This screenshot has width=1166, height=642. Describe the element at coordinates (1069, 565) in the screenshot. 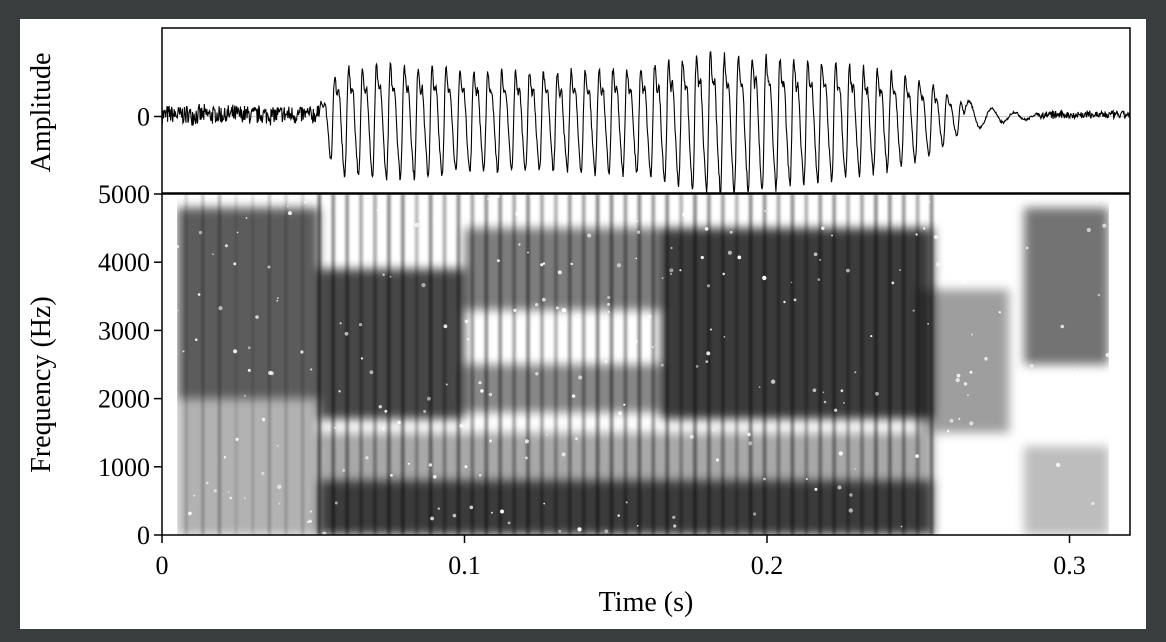

I see `spectrogram-x-tick-label: 0.3` at that location.